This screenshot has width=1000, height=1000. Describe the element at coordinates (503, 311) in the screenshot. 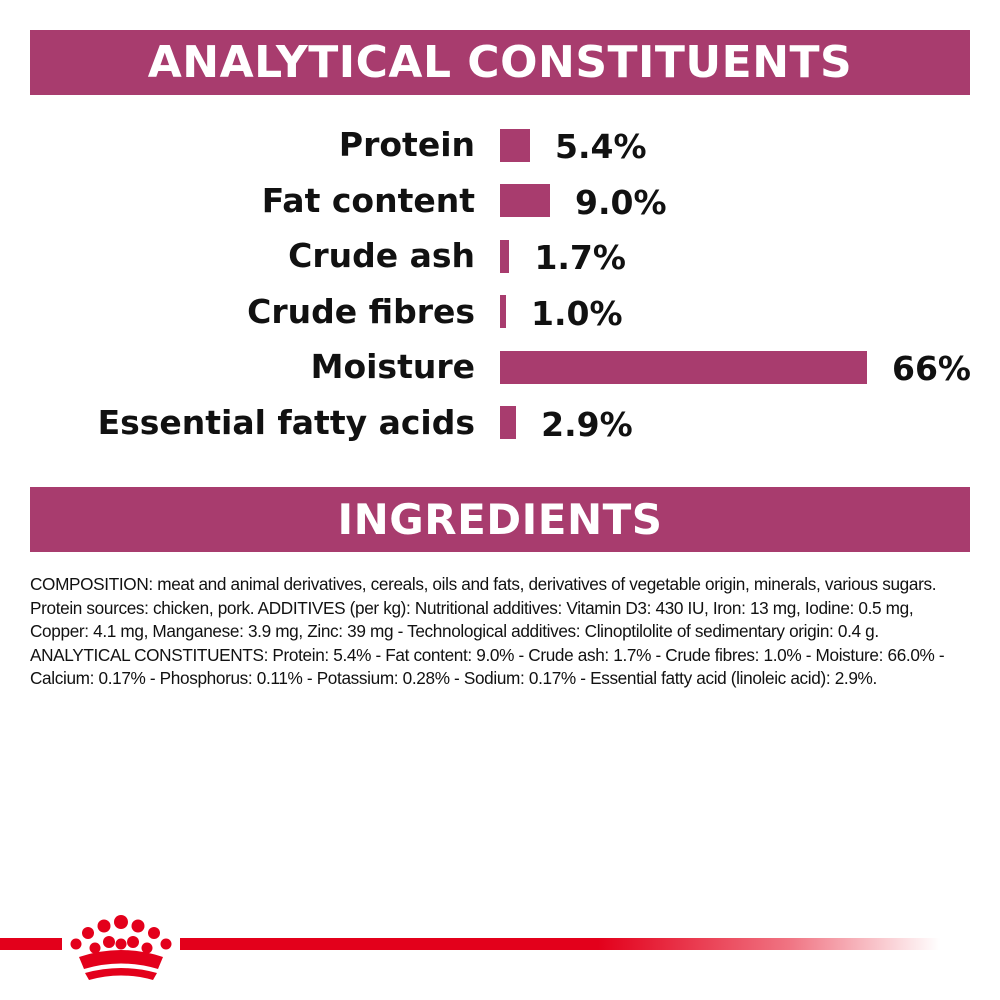

I see `bar-crude-fibres` at that location.